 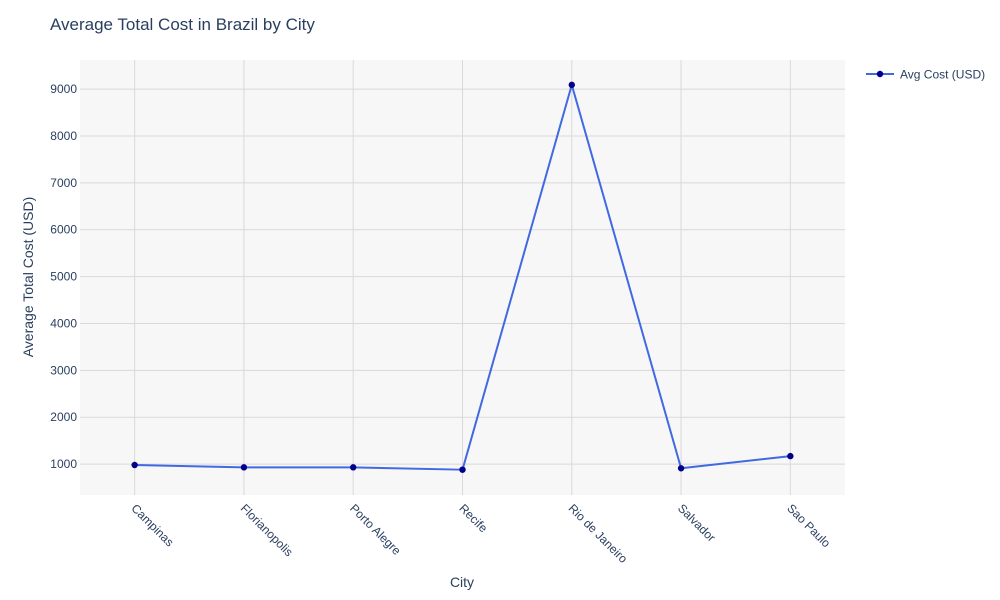 What do you see at coordinates (63, 136) in the screenshot?
I see `y-tick-label: 8000` at bounding box center [63, 136].